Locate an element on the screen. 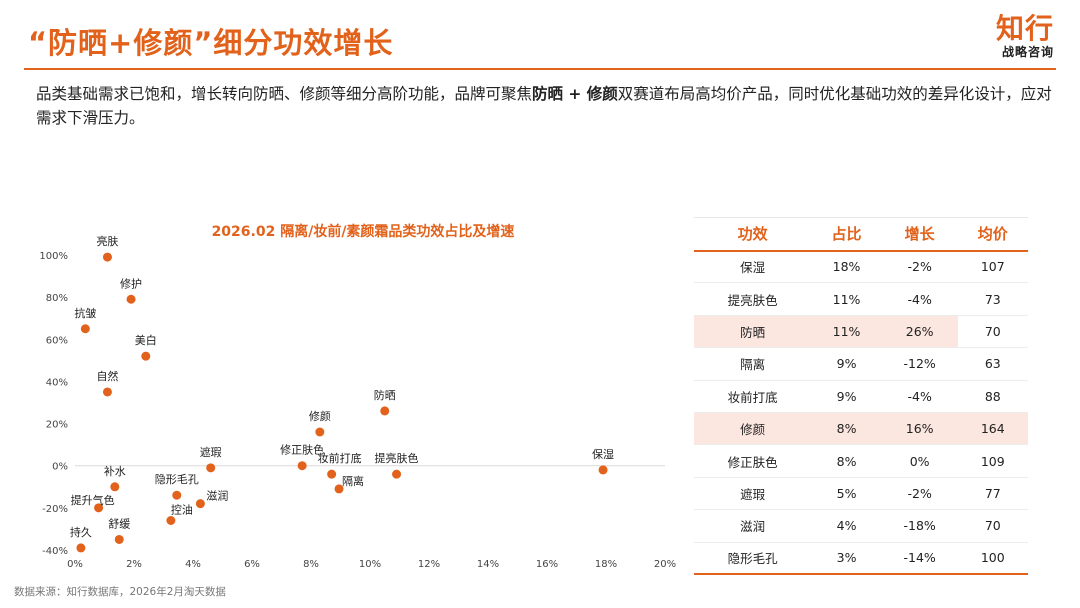  y-tick-label: -20% is located at coordinates (55, 509).